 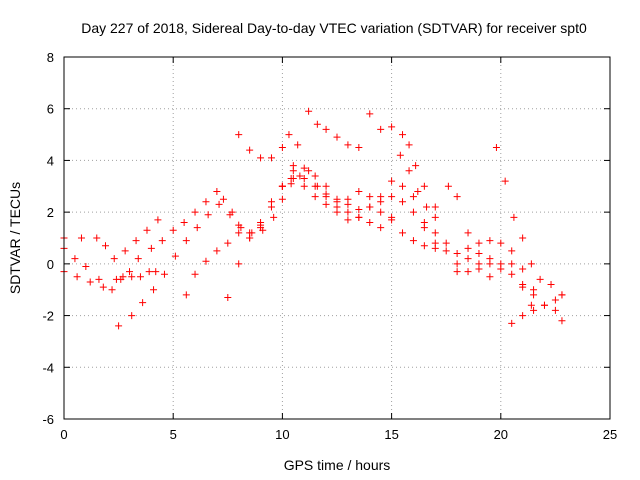 I want to click on x-tick-label: 10, so click(x=282, y=434).